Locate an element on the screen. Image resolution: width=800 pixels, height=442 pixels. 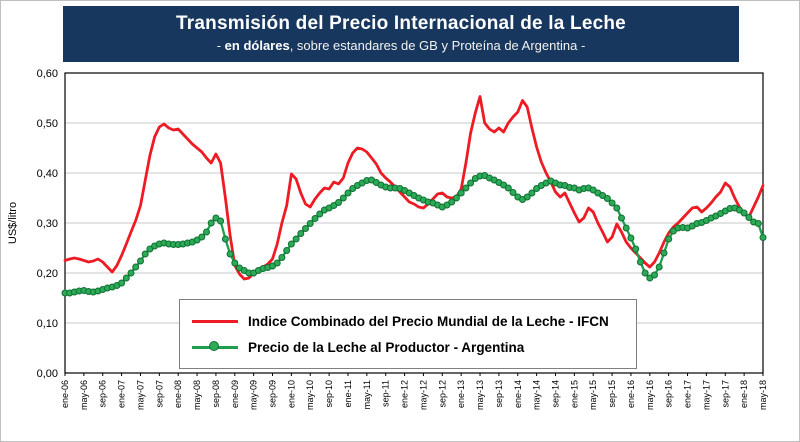
svg-text: 0,60 is located at coordinates (47, 74).